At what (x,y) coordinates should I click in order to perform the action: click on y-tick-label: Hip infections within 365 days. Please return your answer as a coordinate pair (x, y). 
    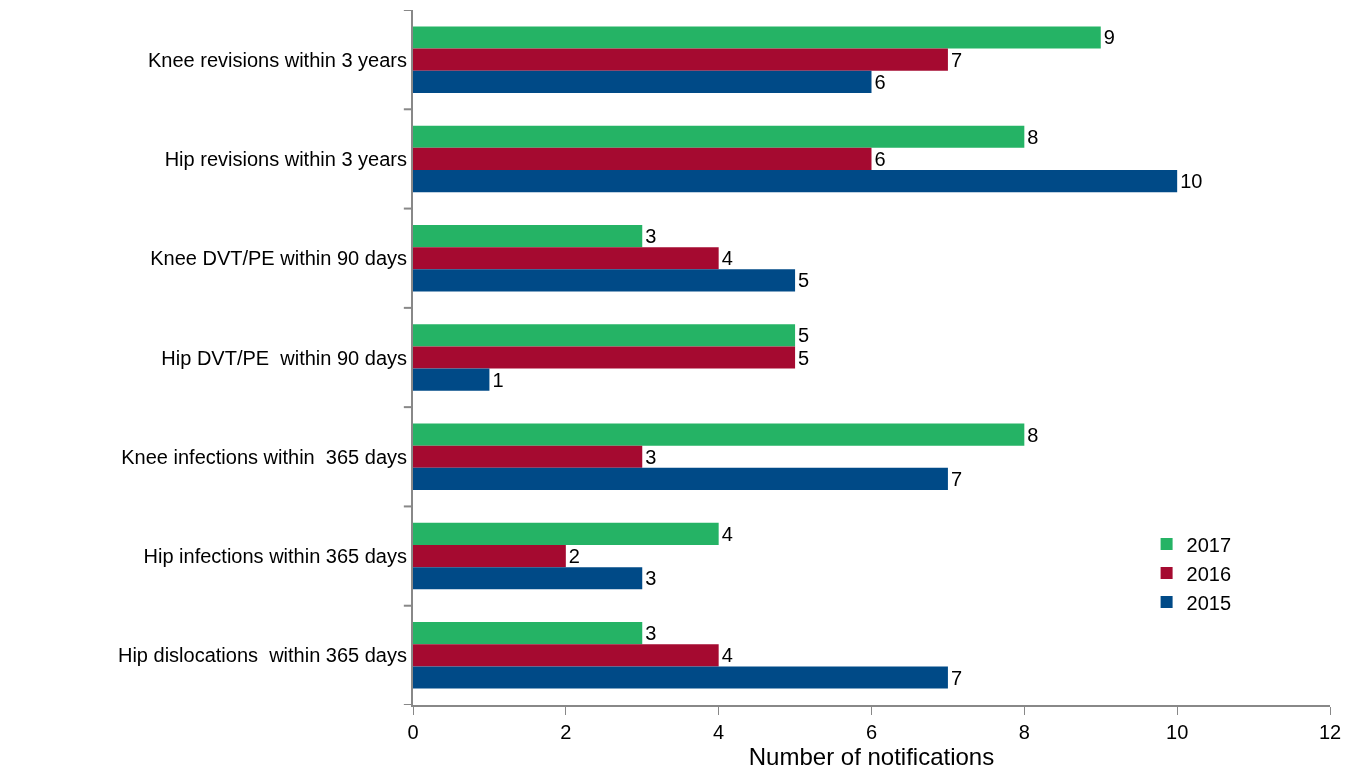
    Looking at the image, I should click on (275, 556).